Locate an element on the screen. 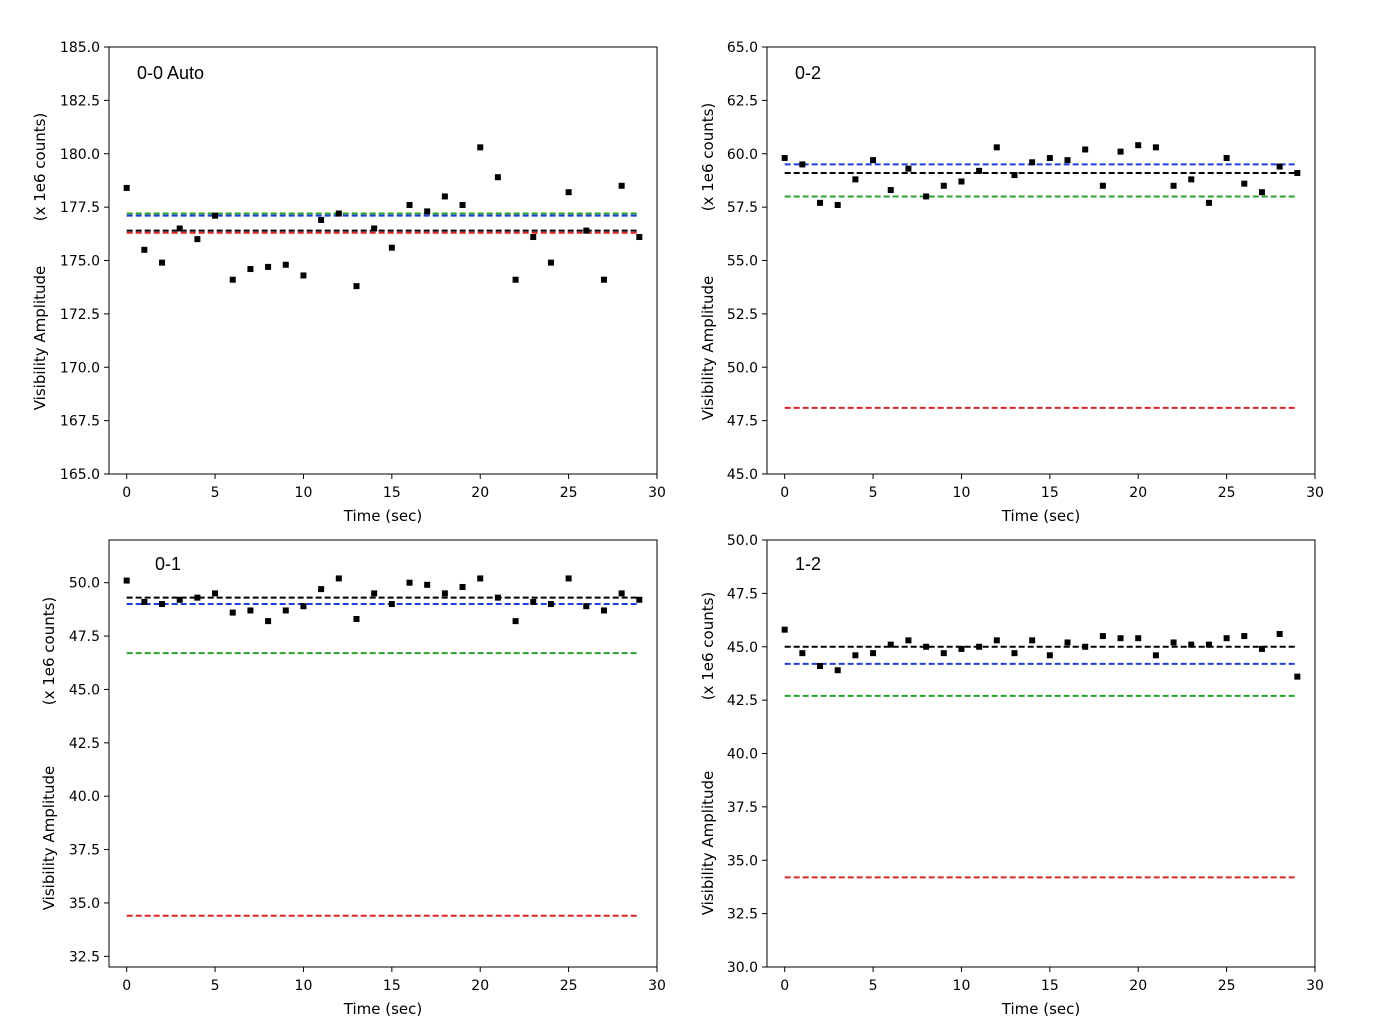 The height and width of the screenshot is (1030, 1388). y-tick-label-2: 170.0 is located at coordinates (80, 368).